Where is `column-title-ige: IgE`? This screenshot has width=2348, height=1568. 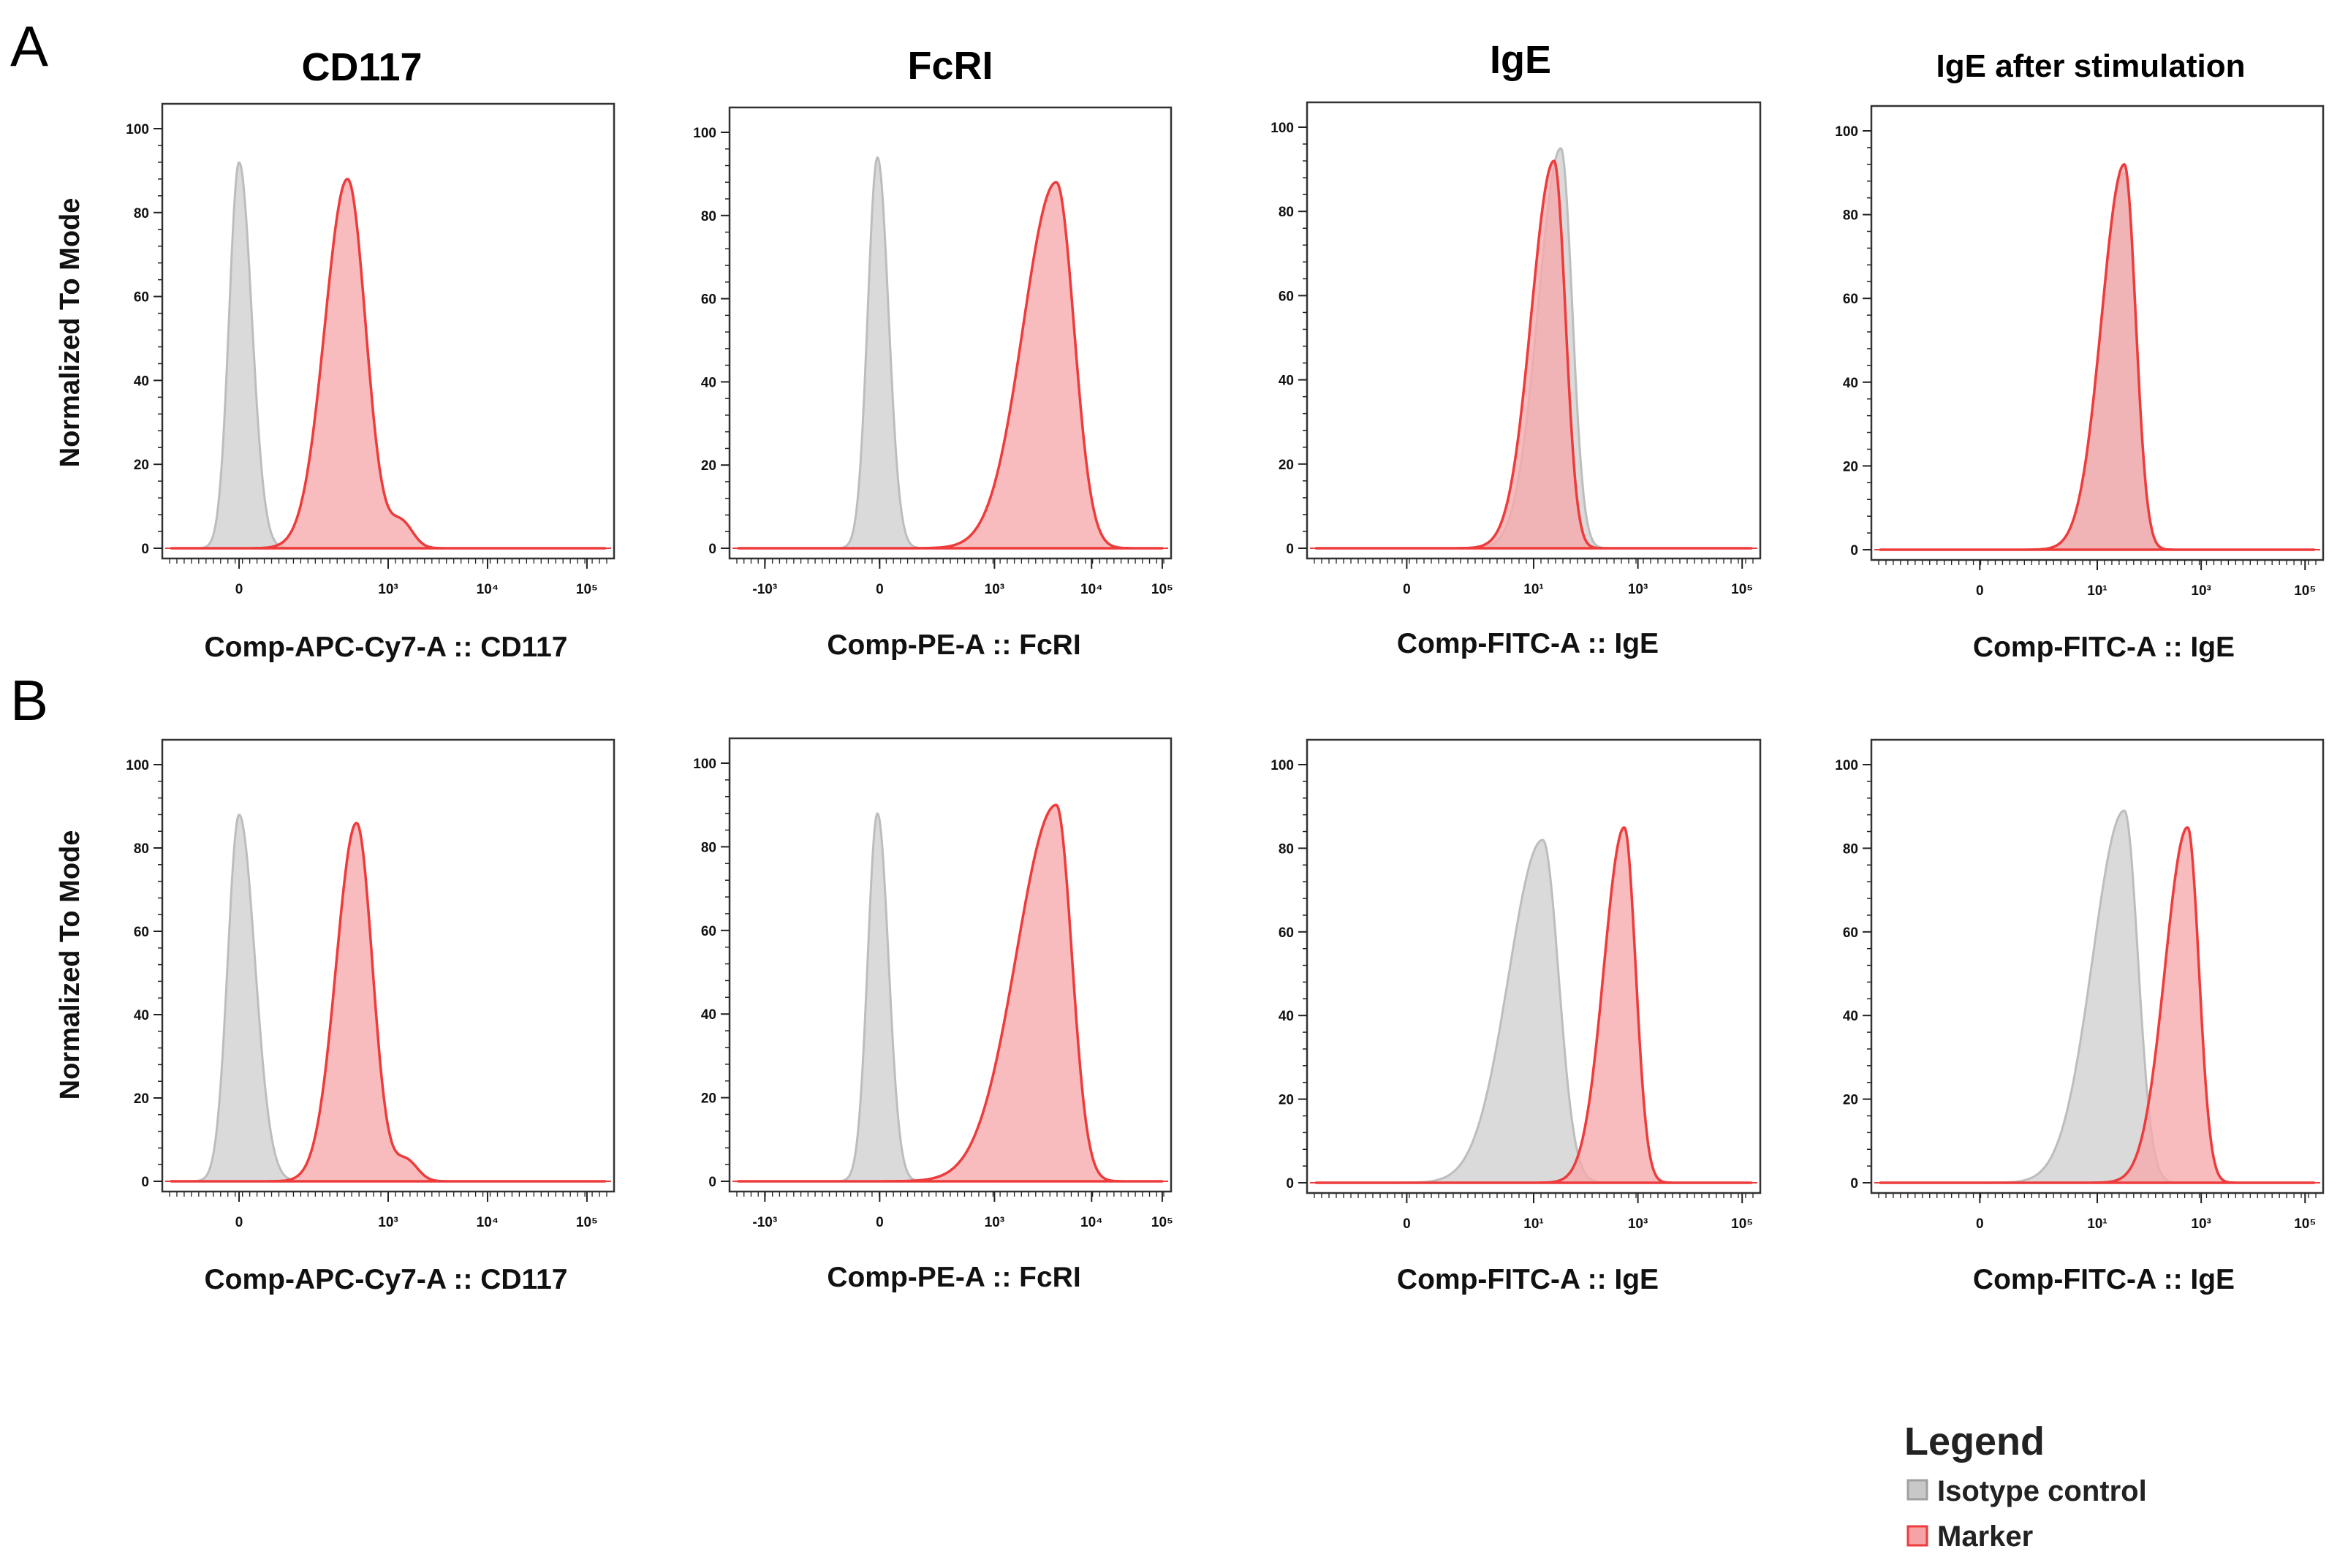
column-title-ige: IgE is located at coordinates (1521, 60).